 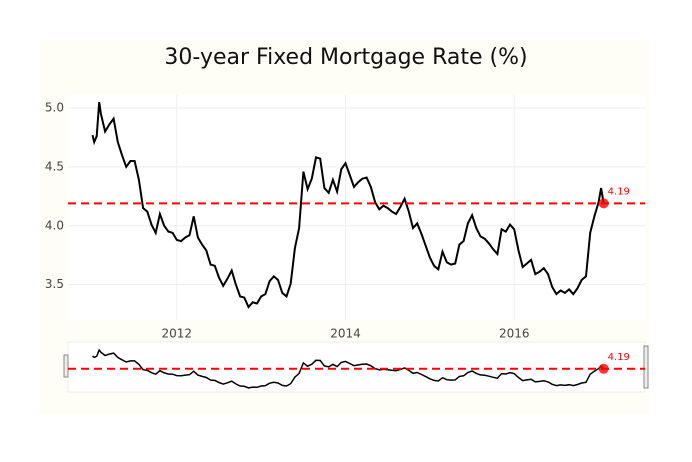 What do you see at coordinates (345, 334) in the screenshot?
I see `x-tick-label: 2014` at bounding box center [345, 334].